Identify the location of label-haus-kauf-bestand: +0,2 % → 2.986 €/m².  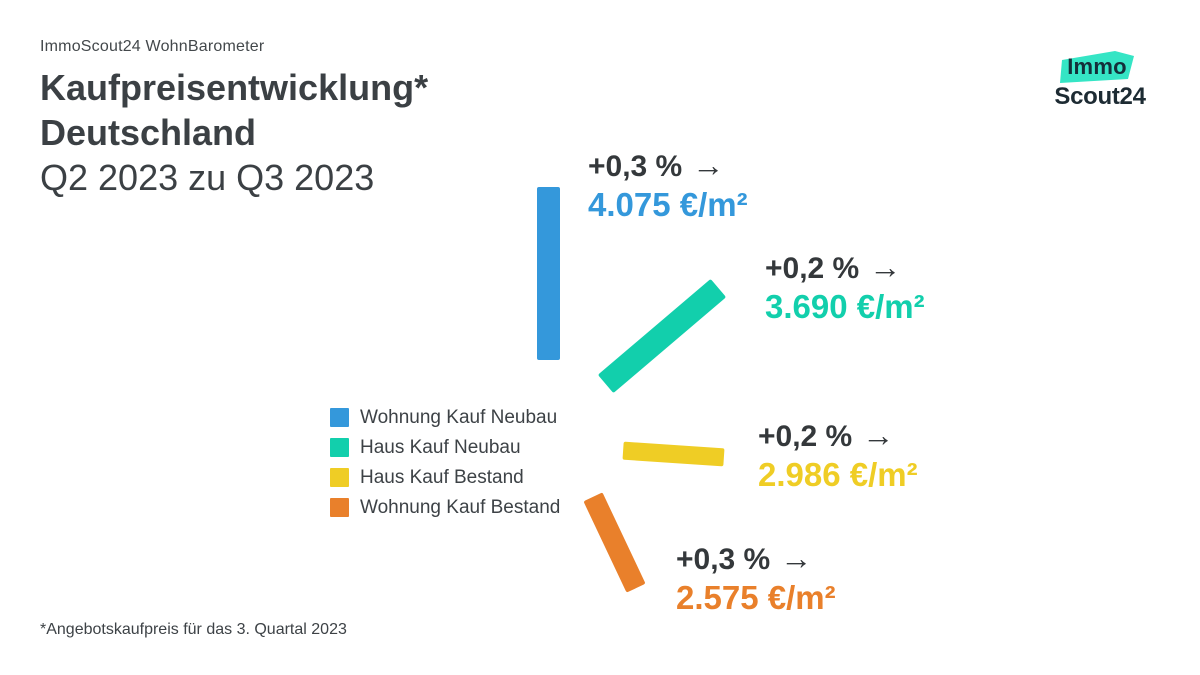
(838, 455).